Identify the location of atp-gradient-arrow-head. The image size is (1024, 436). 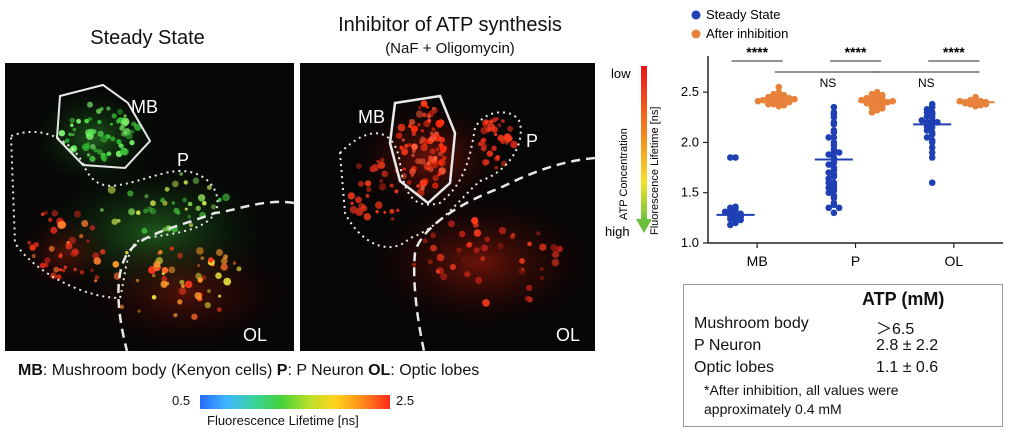
(644, 226).